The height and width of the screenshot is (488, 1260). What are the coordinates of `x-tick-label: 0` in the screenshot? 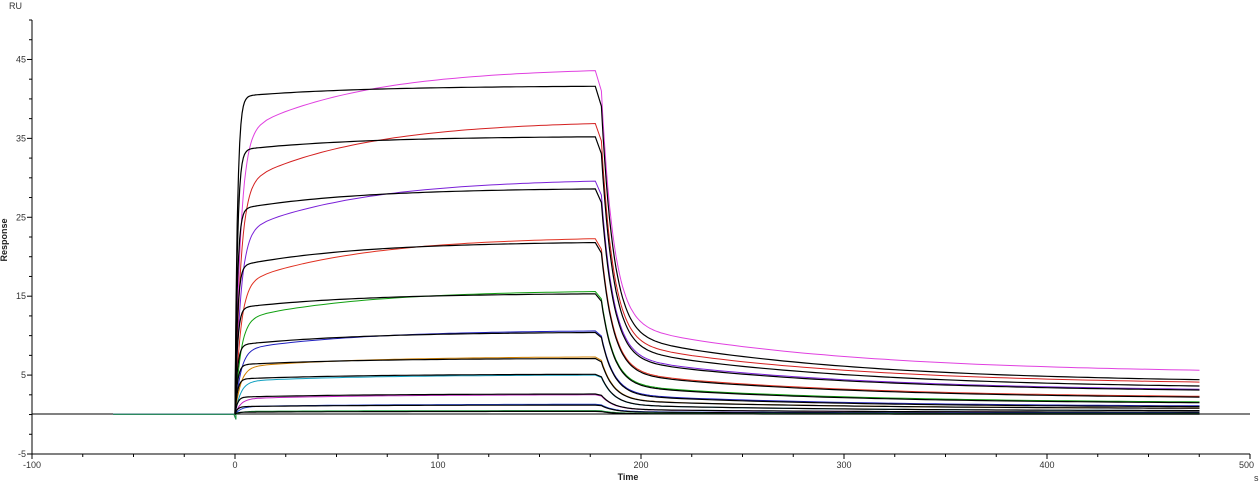 It's located at (234, 465).